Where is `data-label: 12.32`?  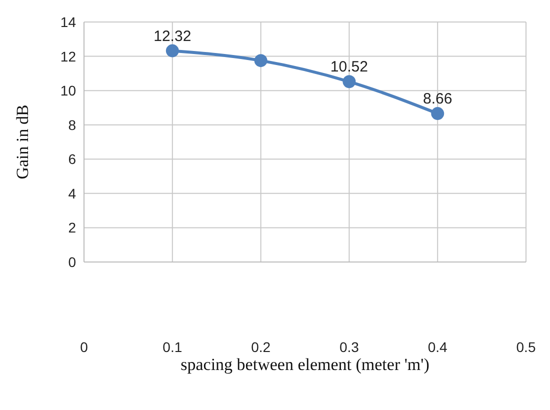 data-label: 12.32 is located at coordinates (173, 36).